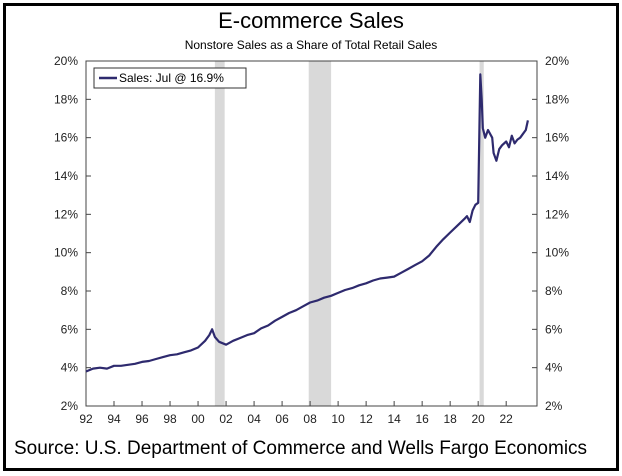 This screenshot has width=622, height=476. Describe the element at coordinates (557, 61) in the screenshot. I see `y-tick-label-right: 20%` at that location.